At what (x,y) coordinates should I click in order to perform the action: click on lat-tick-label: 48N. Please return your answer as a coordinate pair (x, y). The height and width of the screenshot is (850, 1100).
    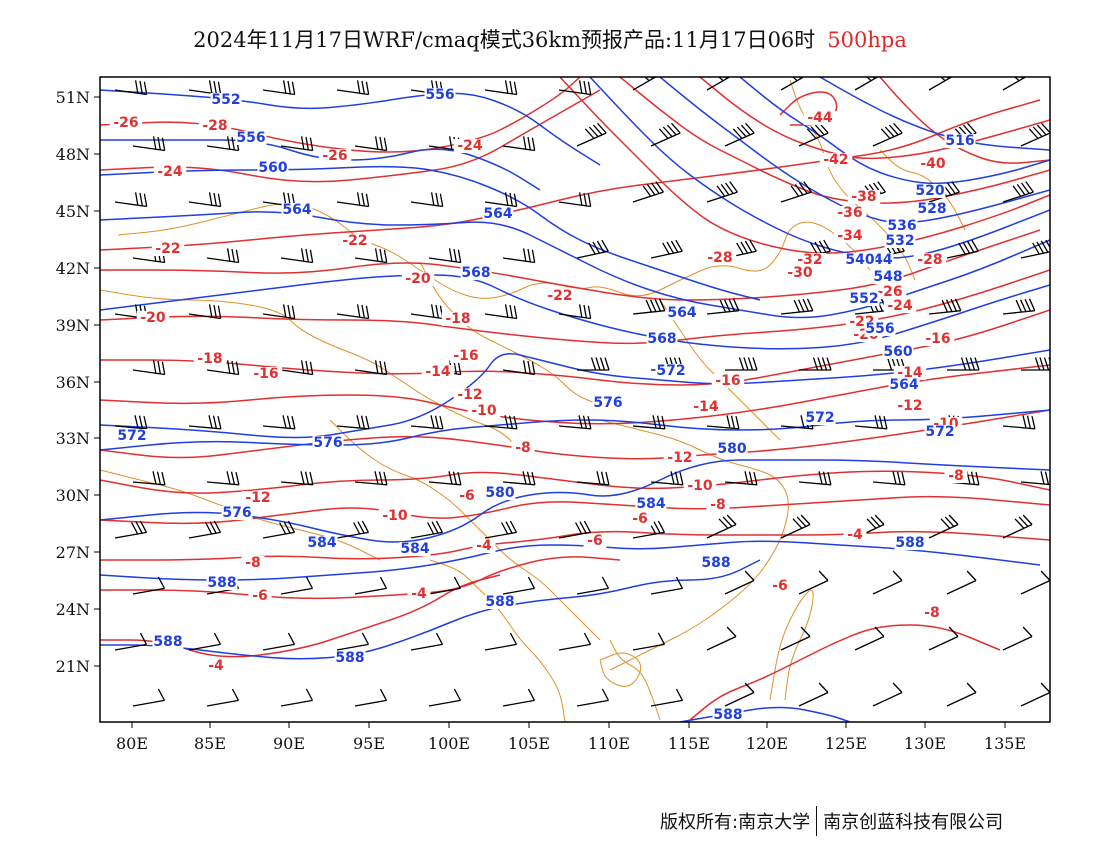
    Looking at the image, I should click on (73, 154).